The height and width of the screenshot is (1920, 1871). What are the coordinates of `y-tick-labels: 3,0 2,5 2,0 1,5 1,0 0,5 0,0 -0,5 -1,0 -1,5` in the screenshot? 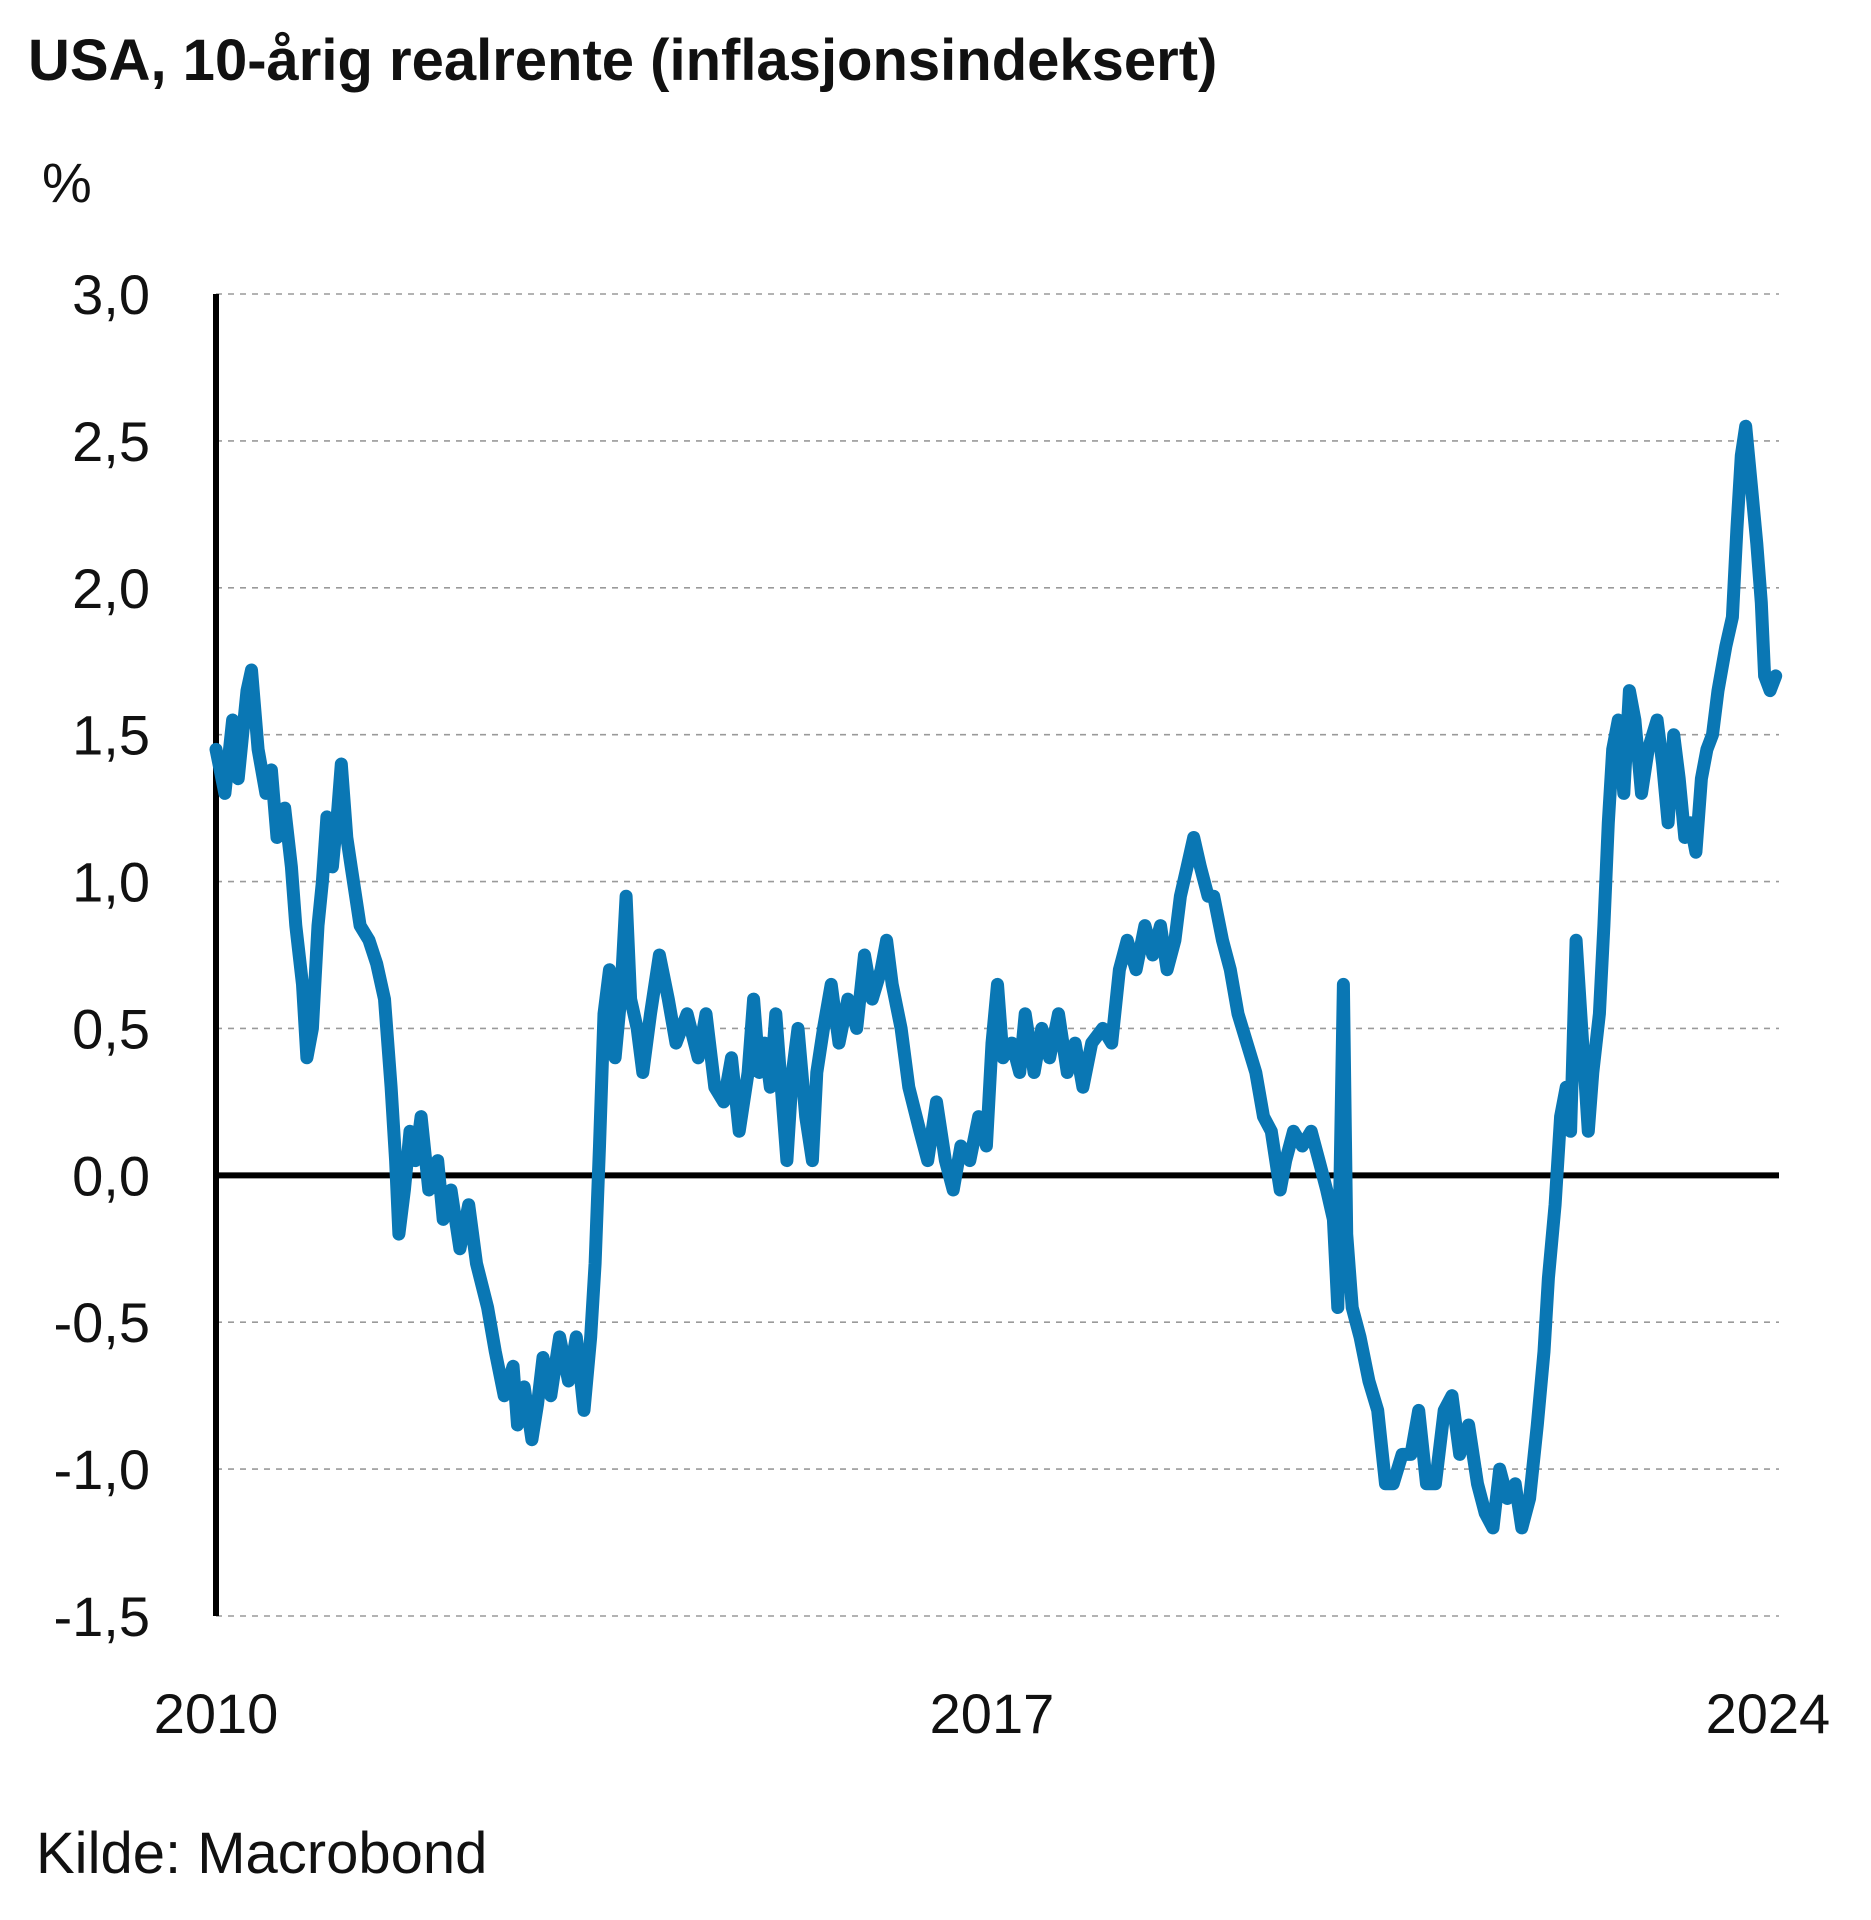 It's located at (102, 955).